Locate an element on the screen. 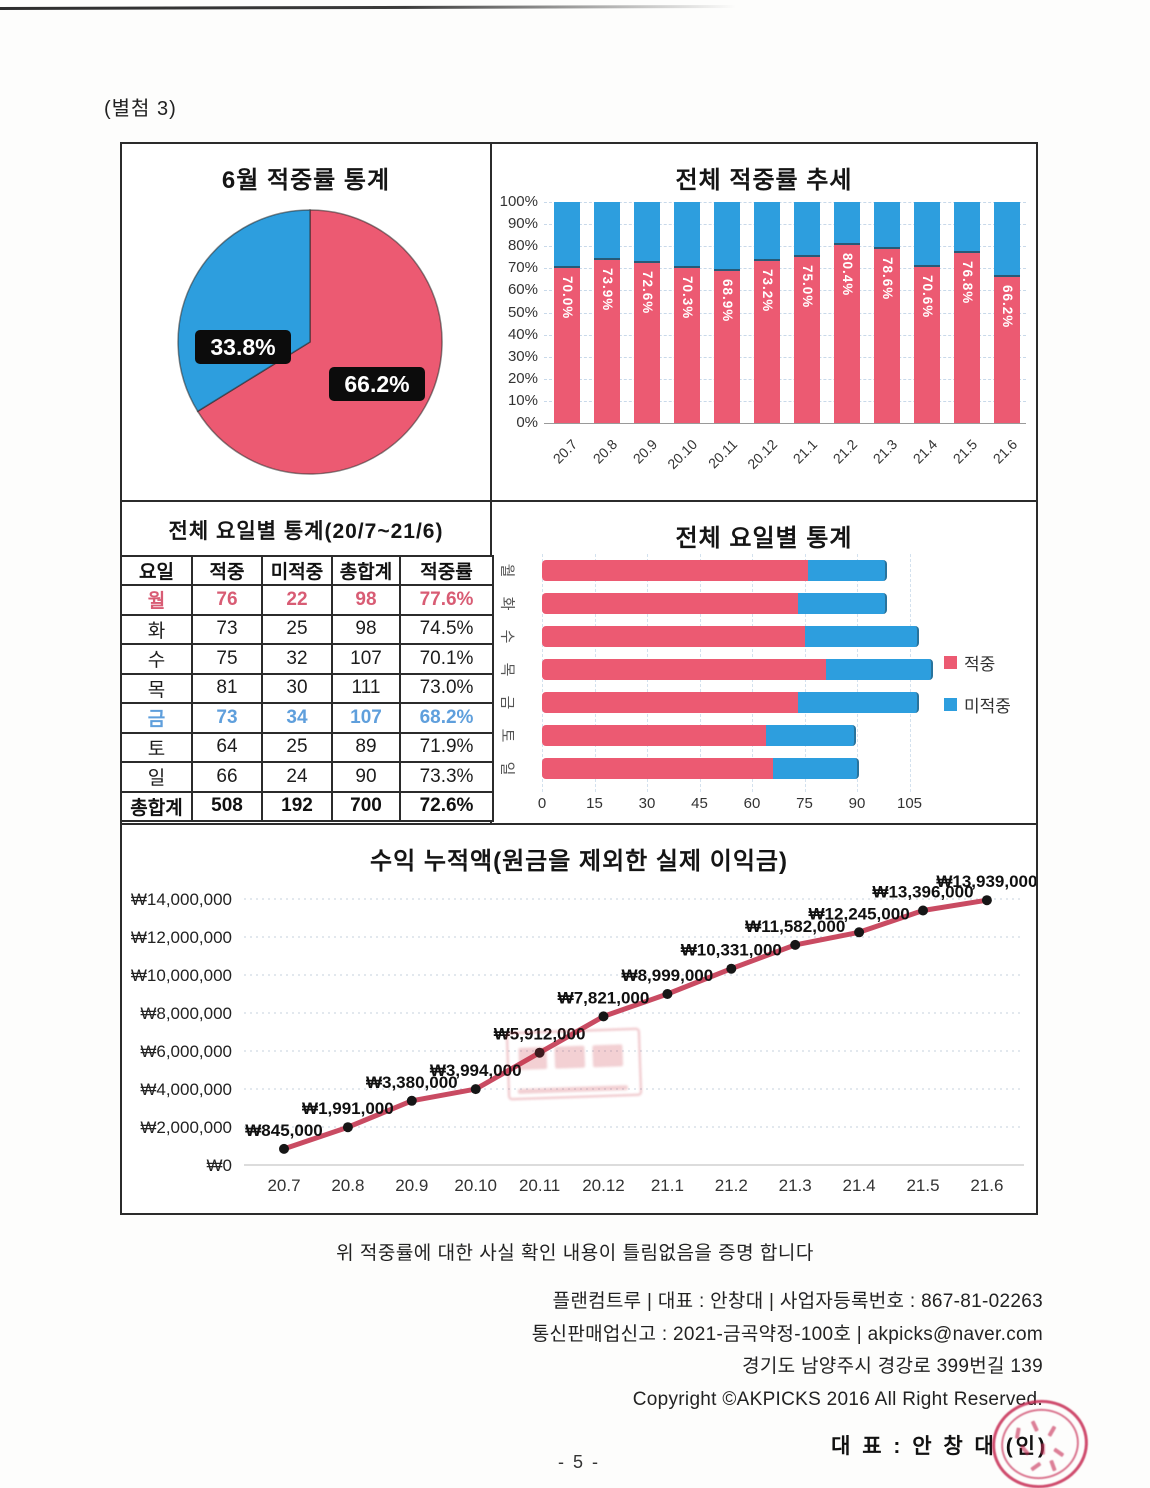  legend-swatch-miss is located at coordinates (950, 704).